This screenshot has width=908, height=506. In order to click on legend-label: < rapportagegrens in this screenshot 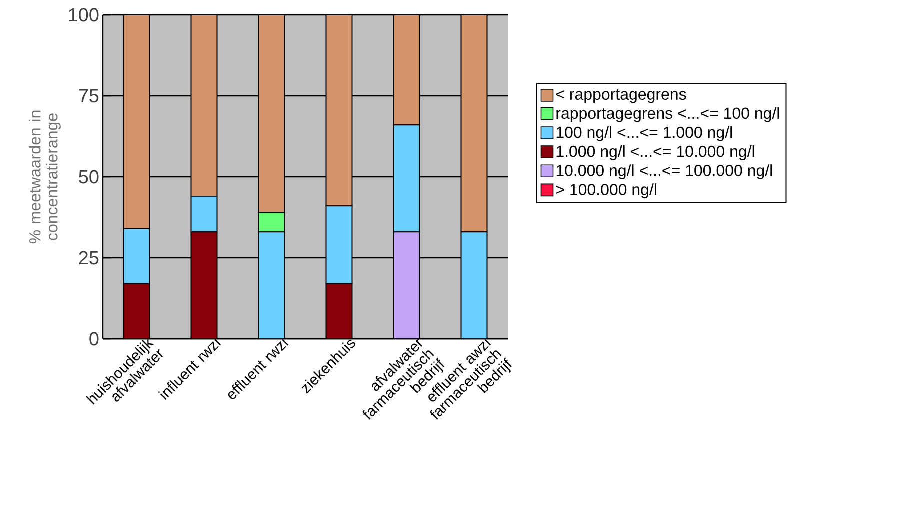, I will do `click(621, 97)`.